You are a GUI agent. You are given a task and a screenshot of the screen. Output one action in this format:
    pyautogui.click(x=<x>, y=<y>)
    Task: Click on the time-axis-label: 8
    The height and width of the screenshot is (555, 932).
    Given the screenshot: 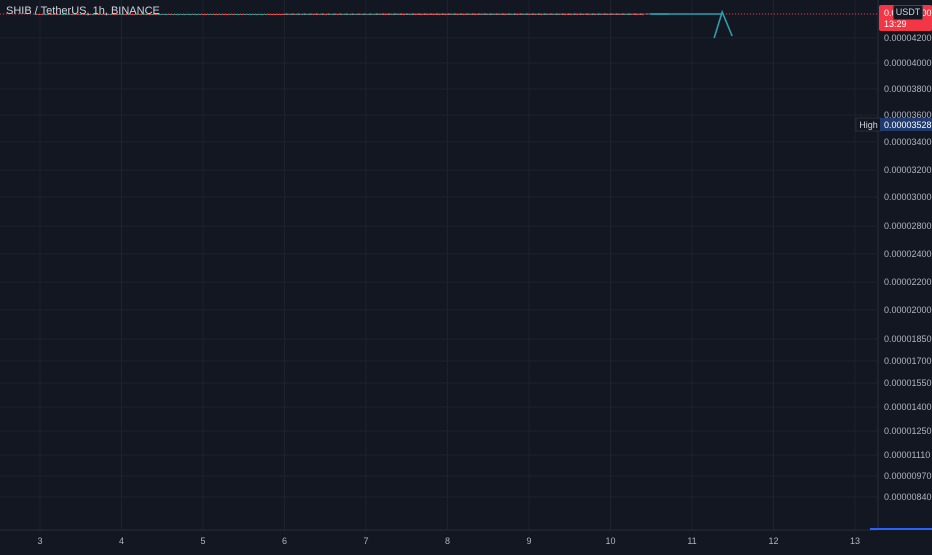 What is the action you would take?
    pyautogui.click(x=447, y=541)
    